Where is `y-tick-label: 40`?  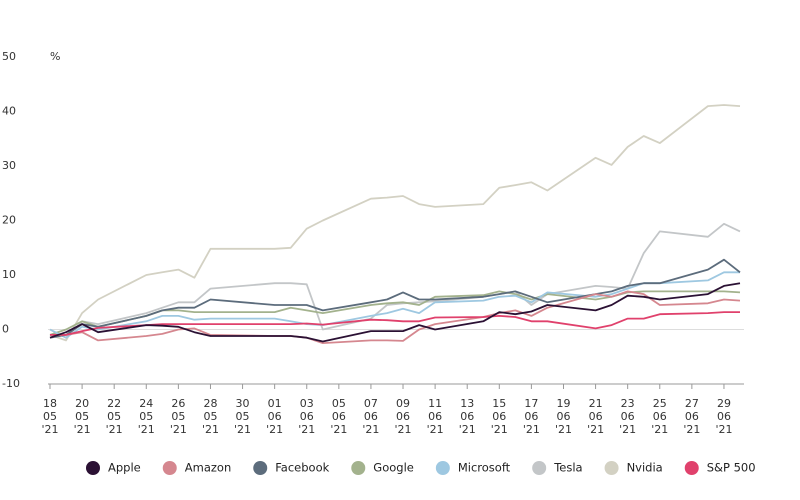 y-tick-label: 40 is located at coordinates (9, 111).